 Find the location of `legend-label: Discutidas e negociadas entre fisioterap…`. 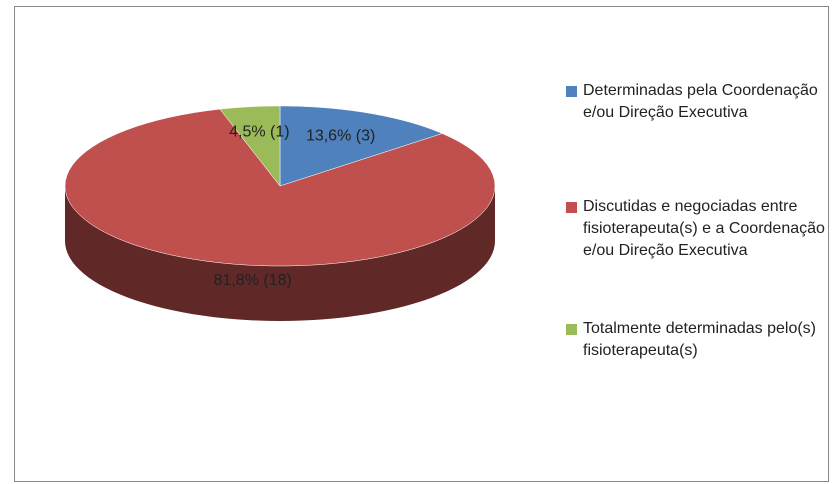

legend-label: Discutidas e negociadas entre fisioterap… is located at coordinates (704, 228).